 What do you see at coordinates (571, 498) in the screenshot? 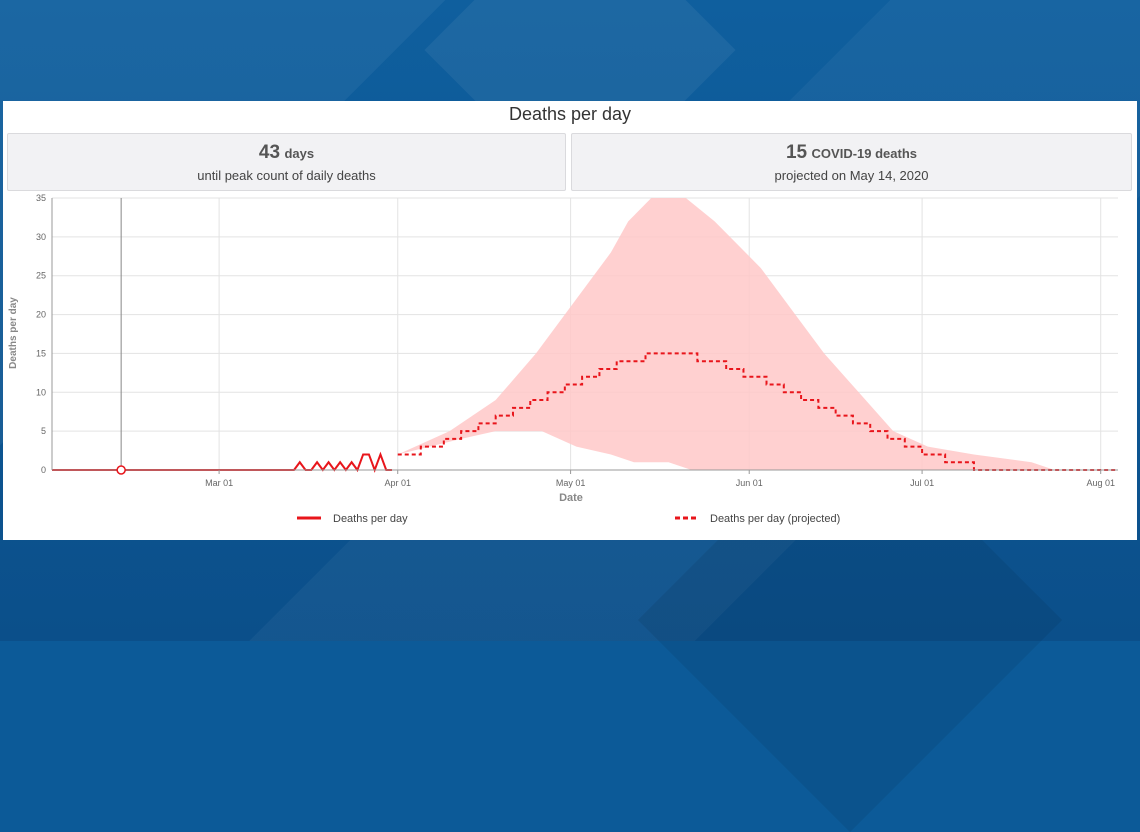
I see `x-axis-title: Date` at bounding box center [571, 498].